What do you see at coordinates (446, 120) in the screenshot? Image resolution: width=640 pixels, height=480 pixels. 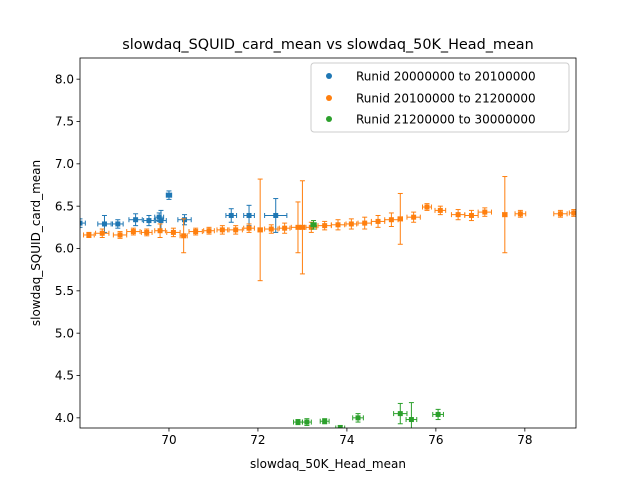 I see `legend-label-3: Runid 21200000 to 30000000` at bounding box center [446, 120].